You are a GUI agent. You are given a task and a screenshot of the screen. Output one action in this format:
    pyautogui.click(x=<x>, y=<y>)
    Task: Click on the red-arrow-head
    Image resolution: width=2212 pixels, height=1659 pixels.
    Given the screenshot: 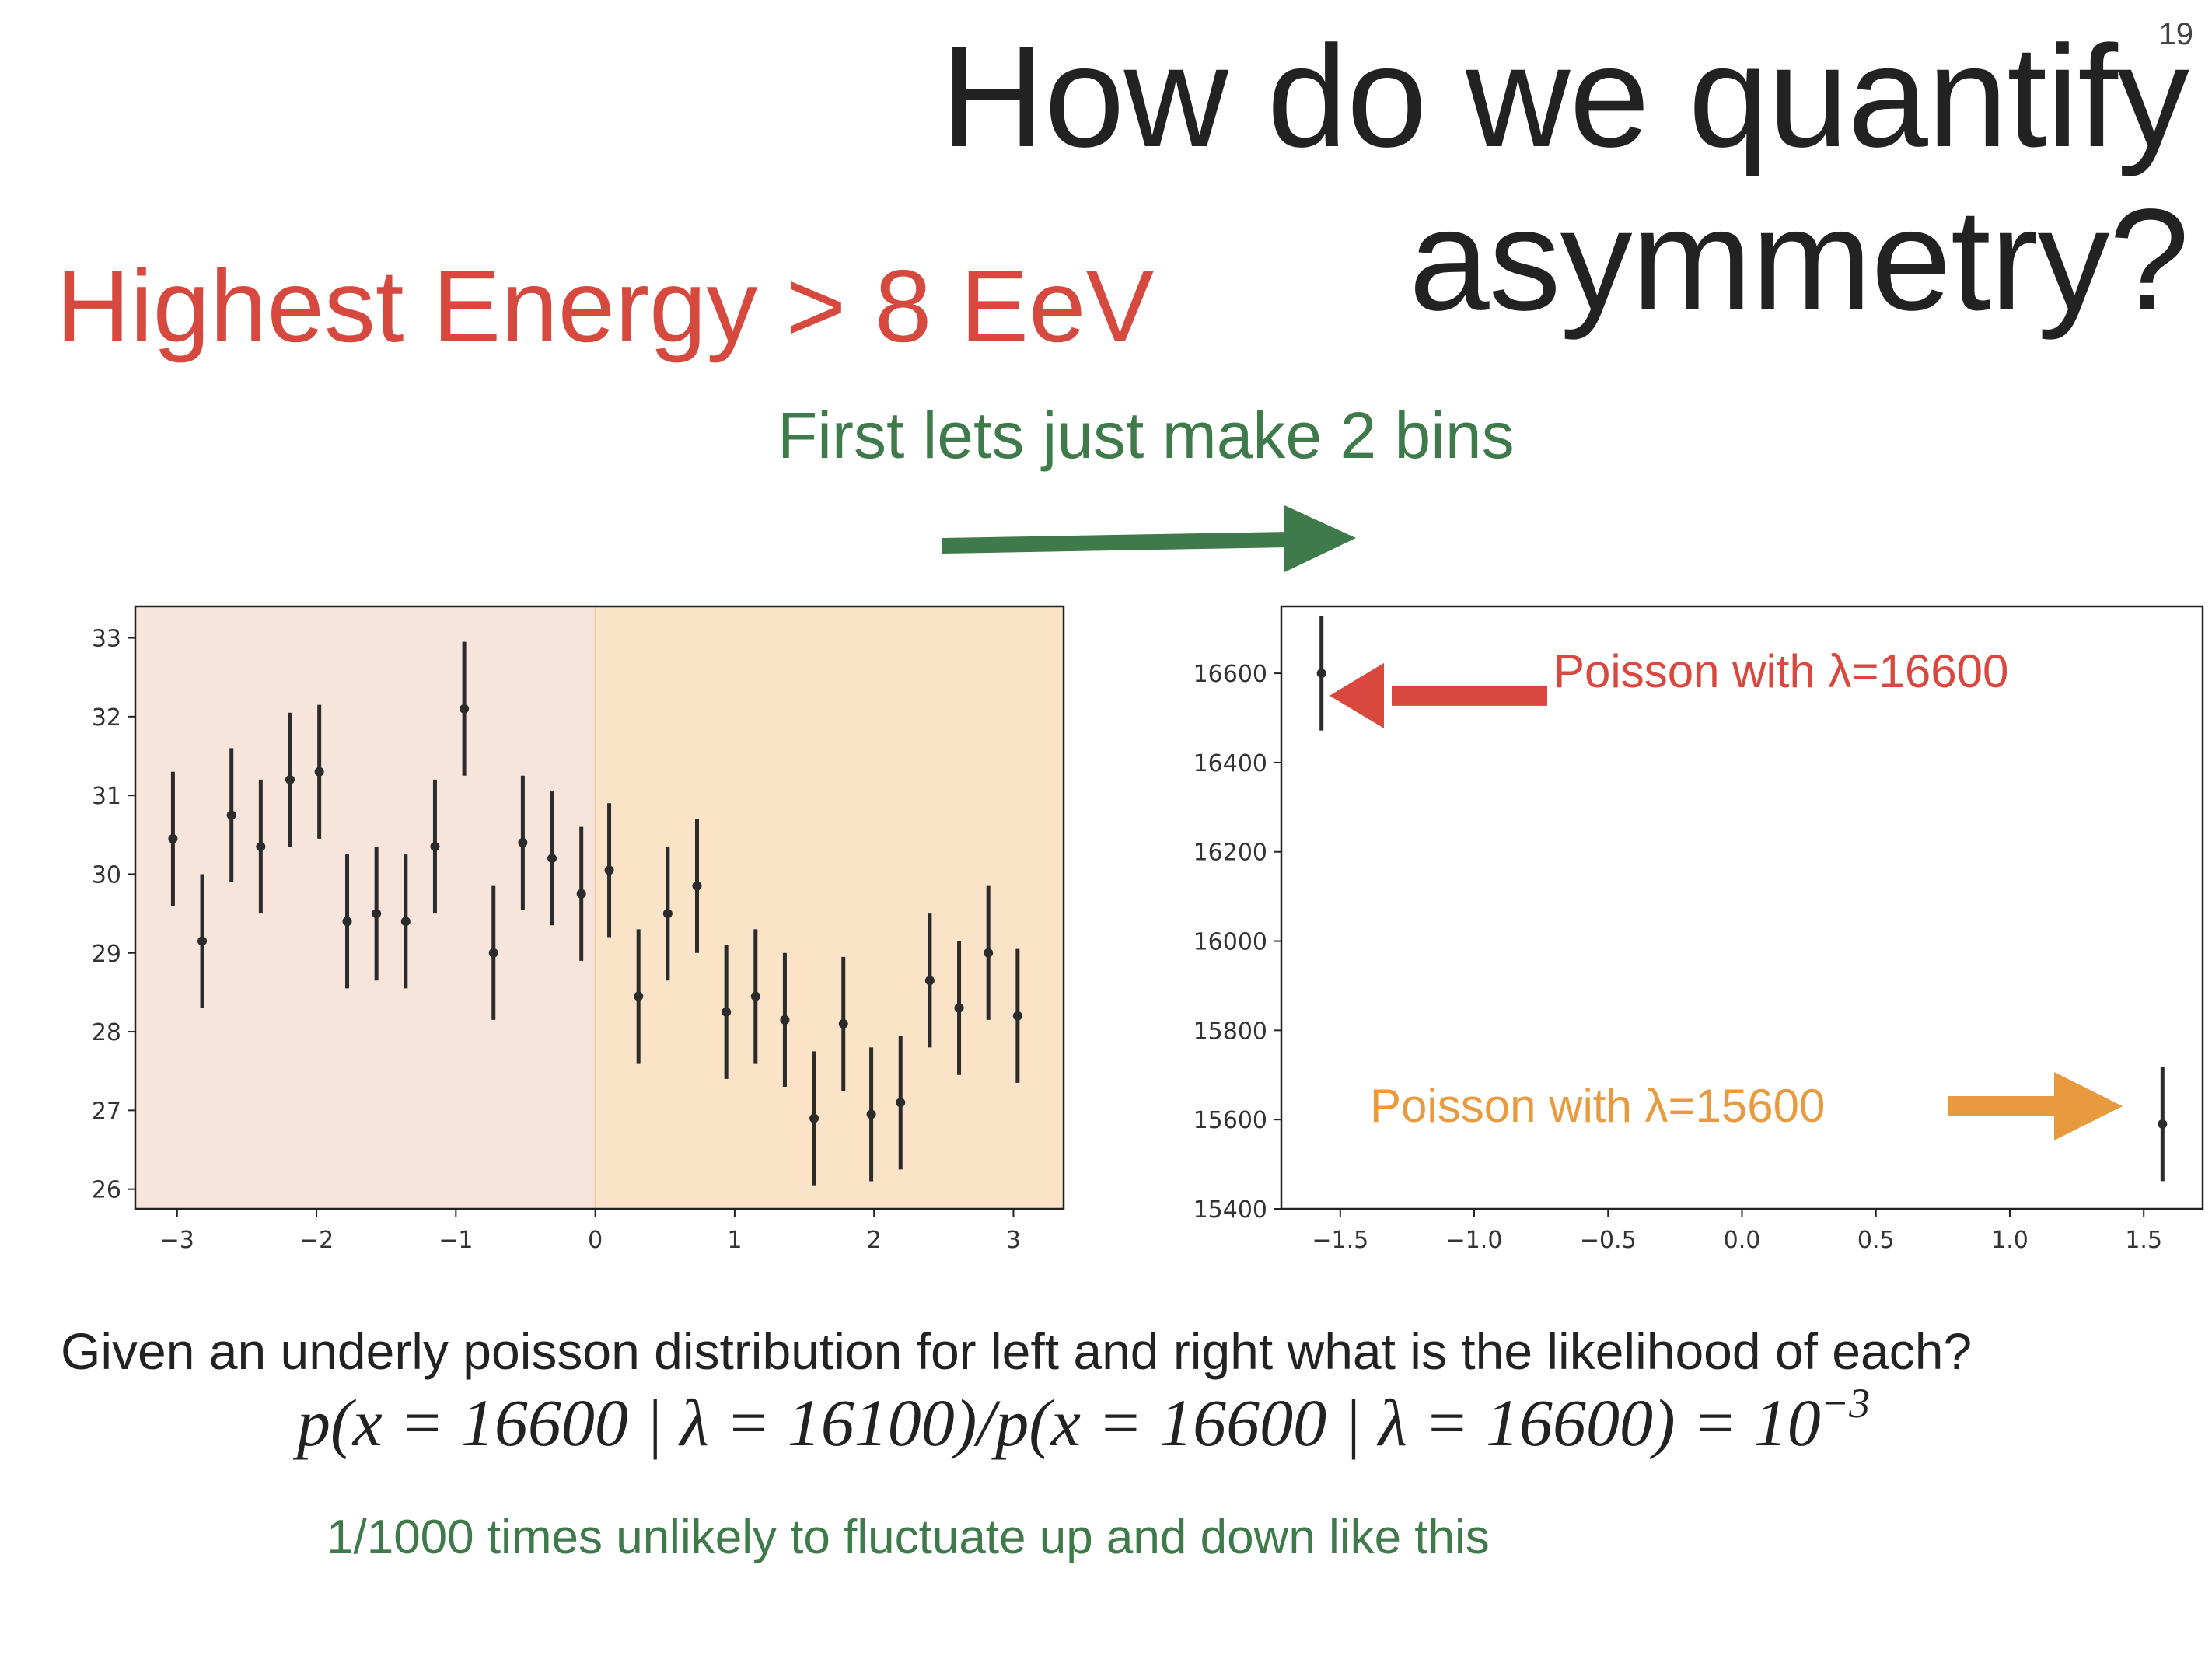 What is the action you would take?
    pyautogui.click(x=1357, y=695)
    